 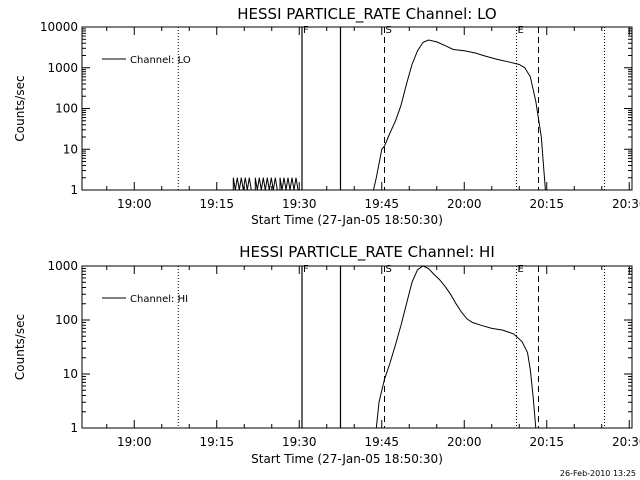 I want to click on y-tick-label: 10000, so click(x=59, y=27).